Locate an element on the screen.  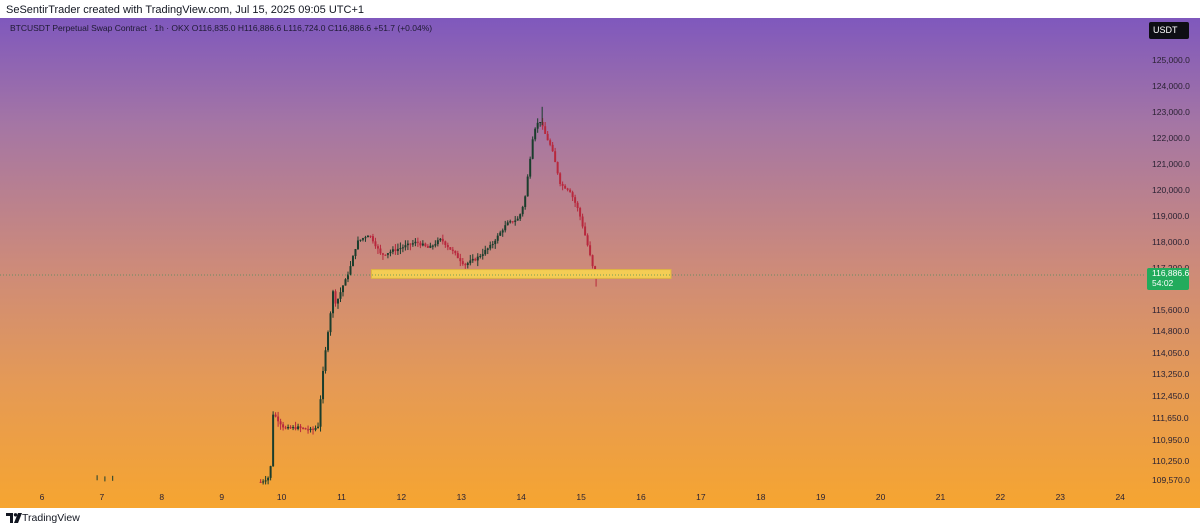
time-tick-label: 8 is located at coordinates (161, 497).